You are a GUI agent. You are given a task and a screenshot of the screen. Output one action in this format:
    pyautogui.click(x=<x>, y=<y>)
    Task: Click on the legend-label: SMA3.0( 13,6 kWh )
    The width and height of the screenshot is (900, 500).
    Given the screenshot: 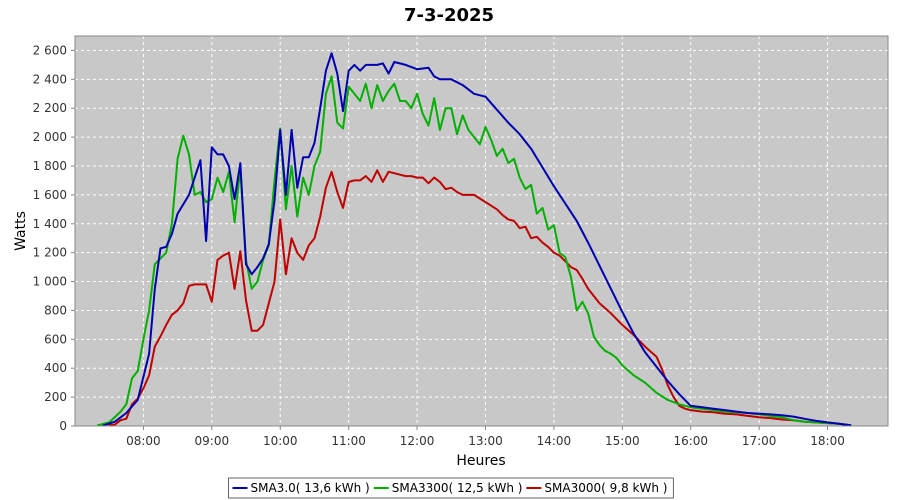 What is the action you would take?
    pyautogui.click(x=310, y=488)
    